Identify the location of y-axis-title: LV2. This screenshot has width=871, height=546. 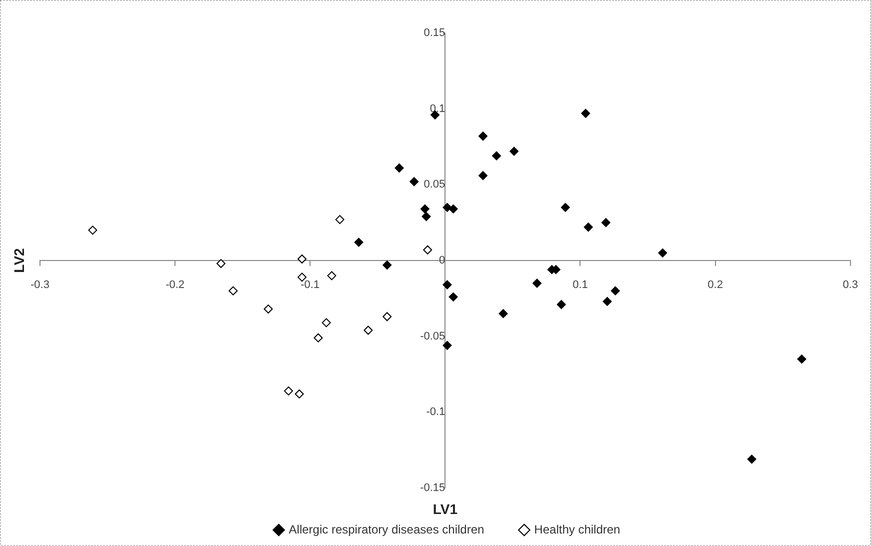
(18, 260).